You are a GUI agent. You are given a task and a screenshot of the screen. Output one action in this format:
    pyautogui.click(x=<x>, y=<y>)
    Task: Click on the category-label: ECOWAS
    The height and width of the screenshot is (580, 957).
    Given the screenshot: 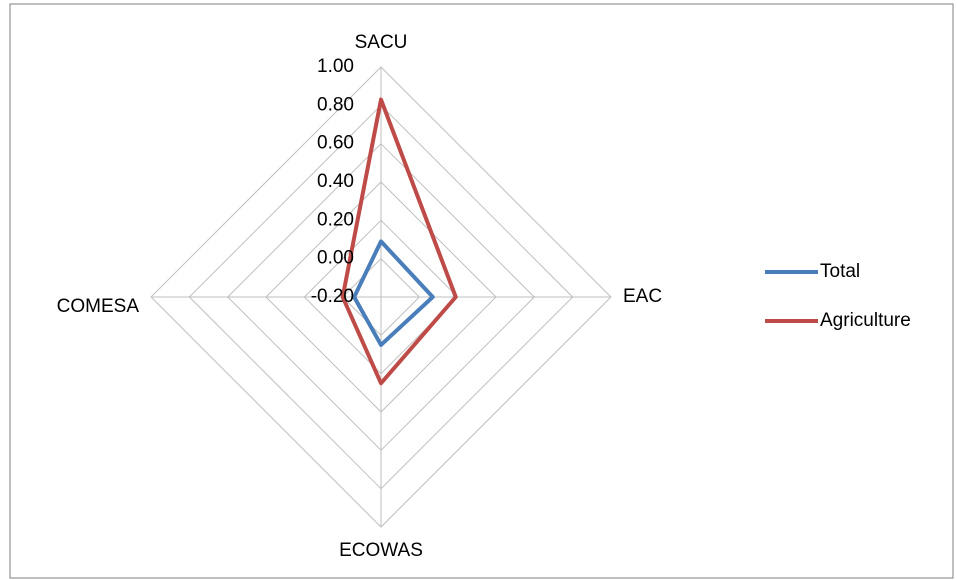 What is the action you would take?
    pyautogui.click(x=381, y=550)
    